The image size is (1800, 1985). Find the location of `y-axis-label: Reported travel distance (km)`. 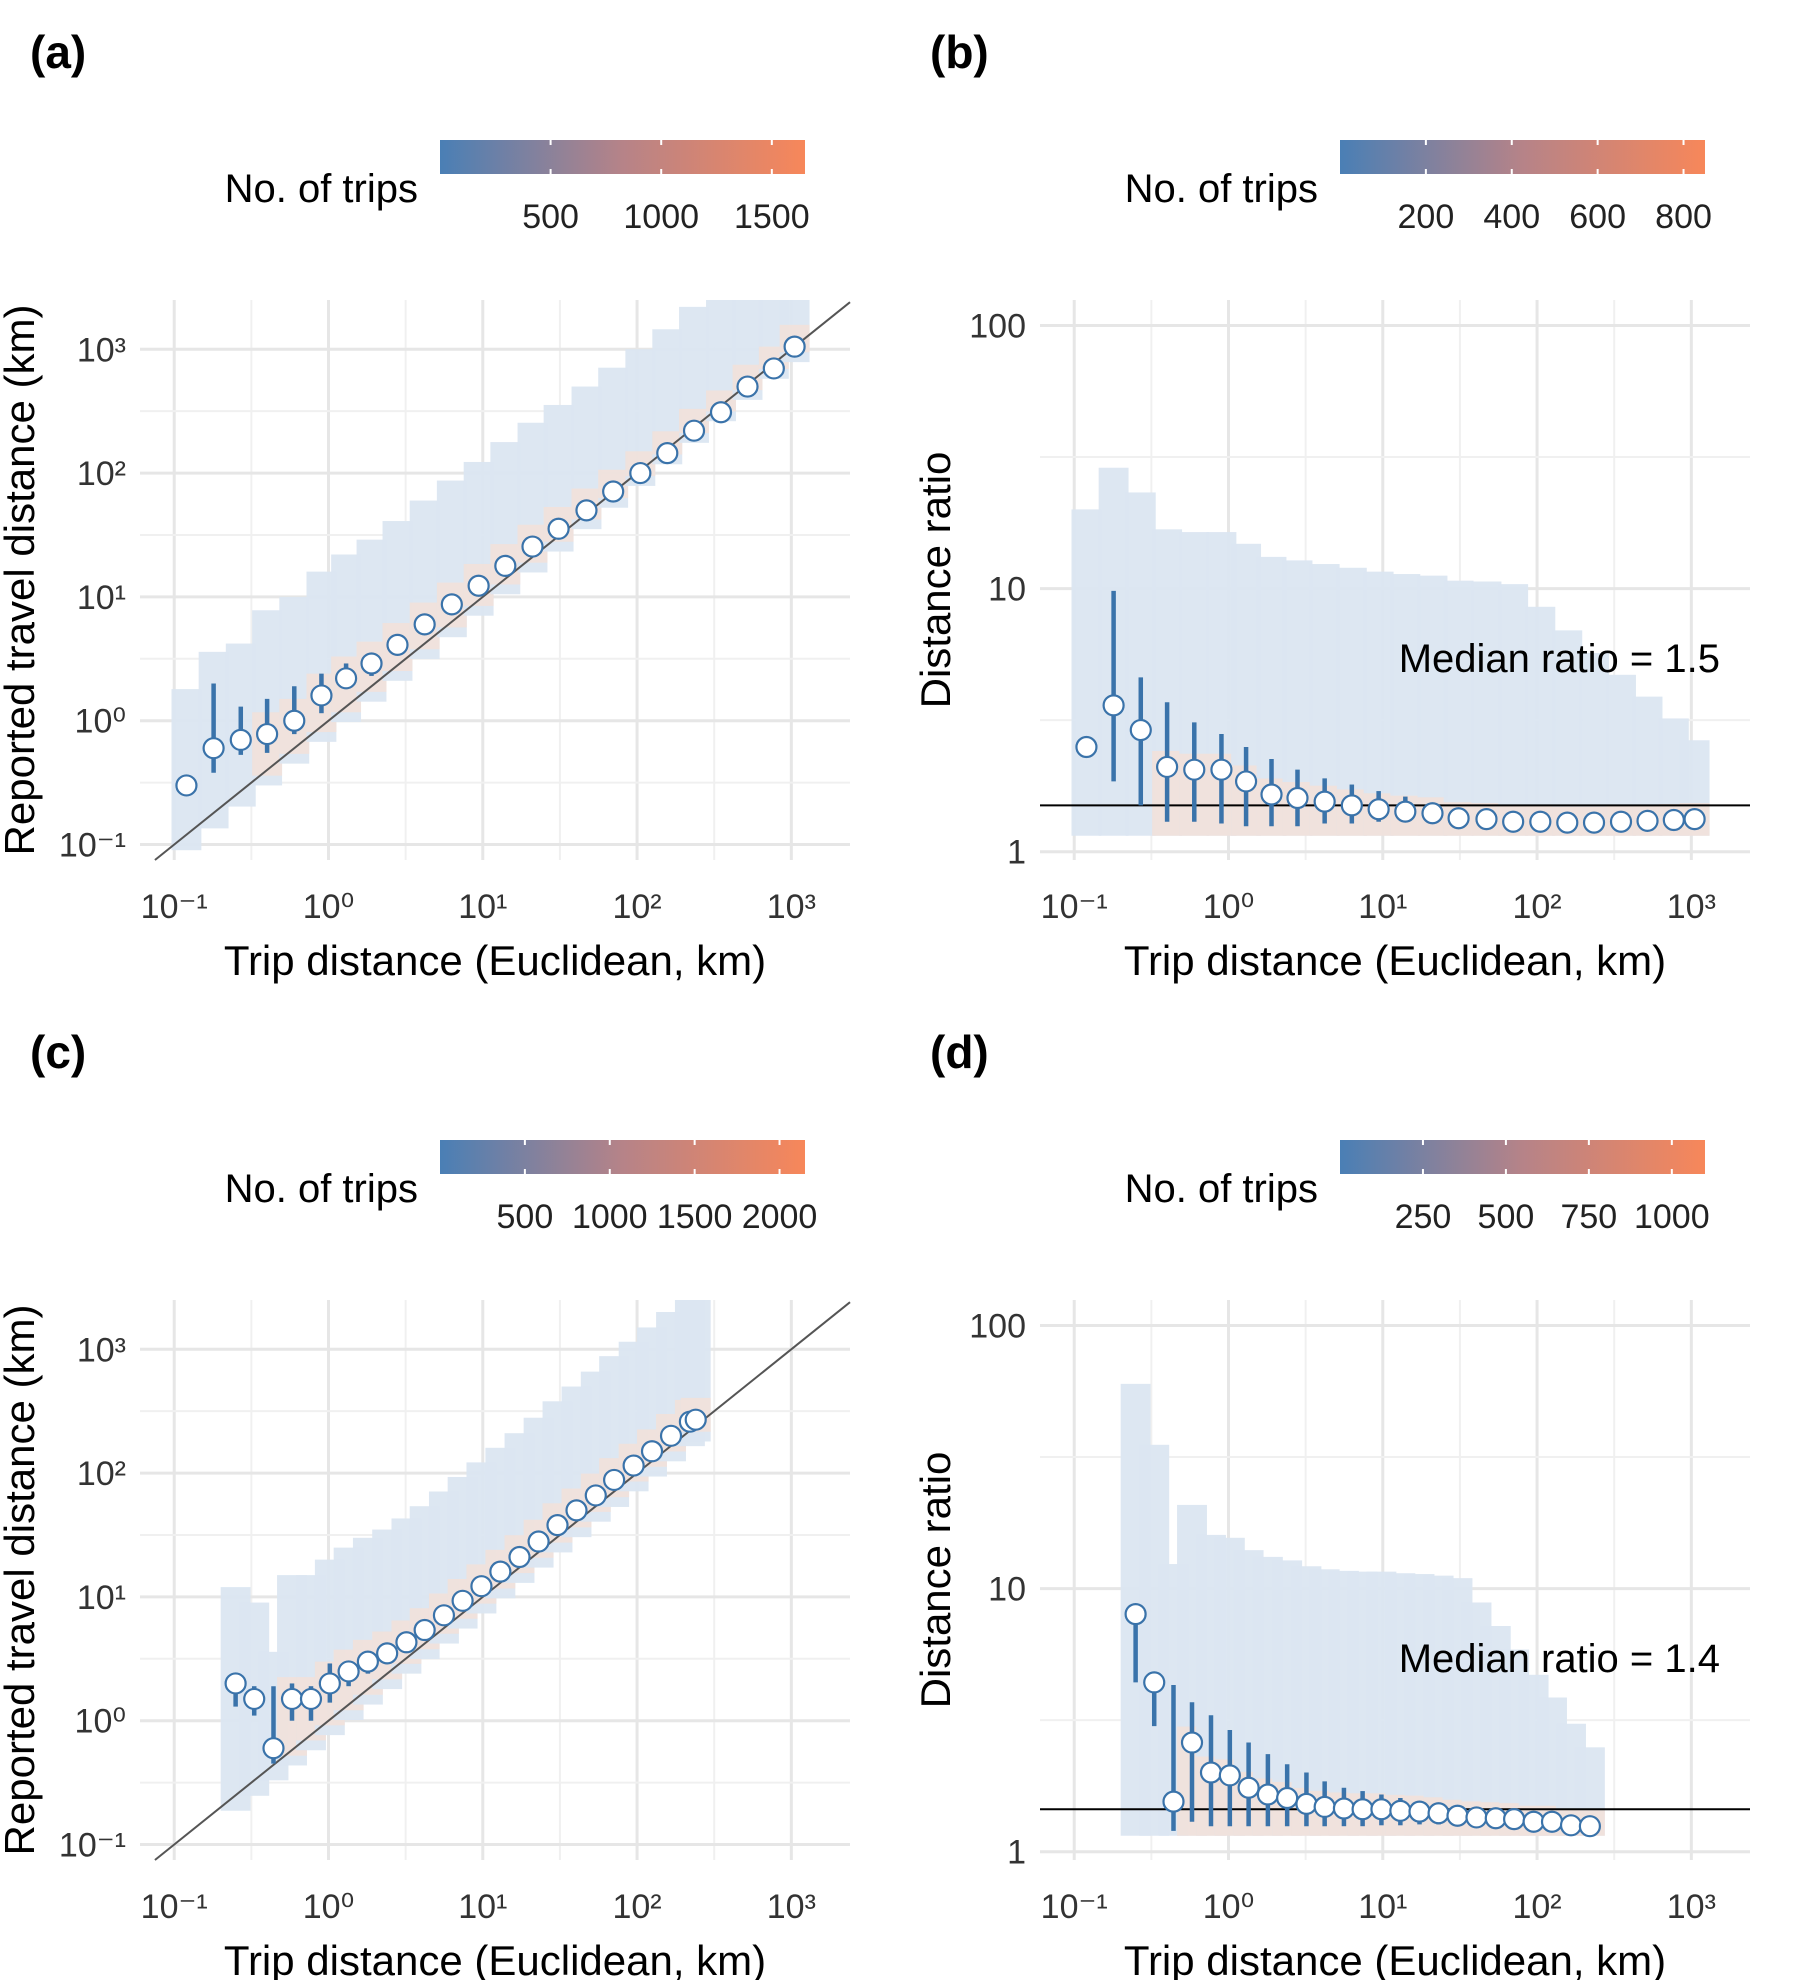

y-axis-label: Reported travel distance (km) is located at coordinates (21, 1580).